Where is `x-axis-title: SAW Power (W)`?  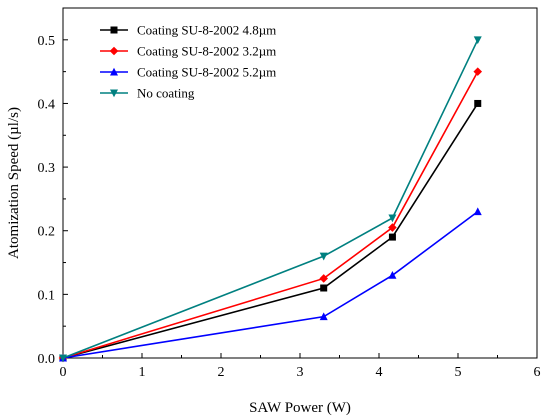 x-axis-title: SAW Power (W) is located at coordinates (300, 408).